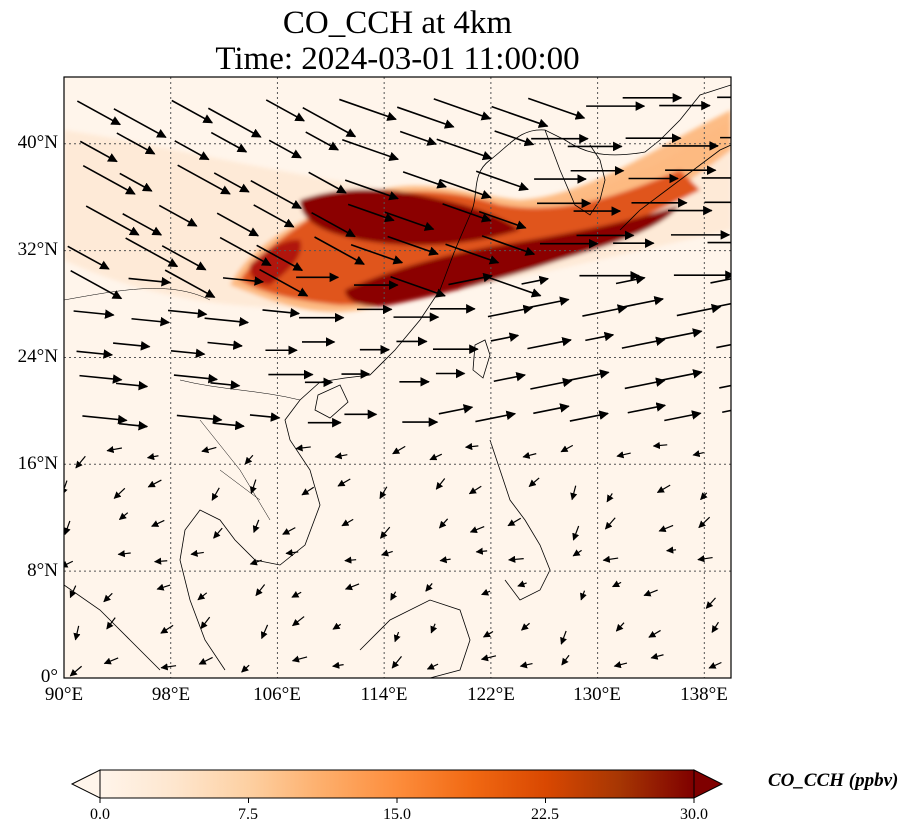 This screenshot has height=836, width=921. I want to click on sumatra, so click(112, 627).